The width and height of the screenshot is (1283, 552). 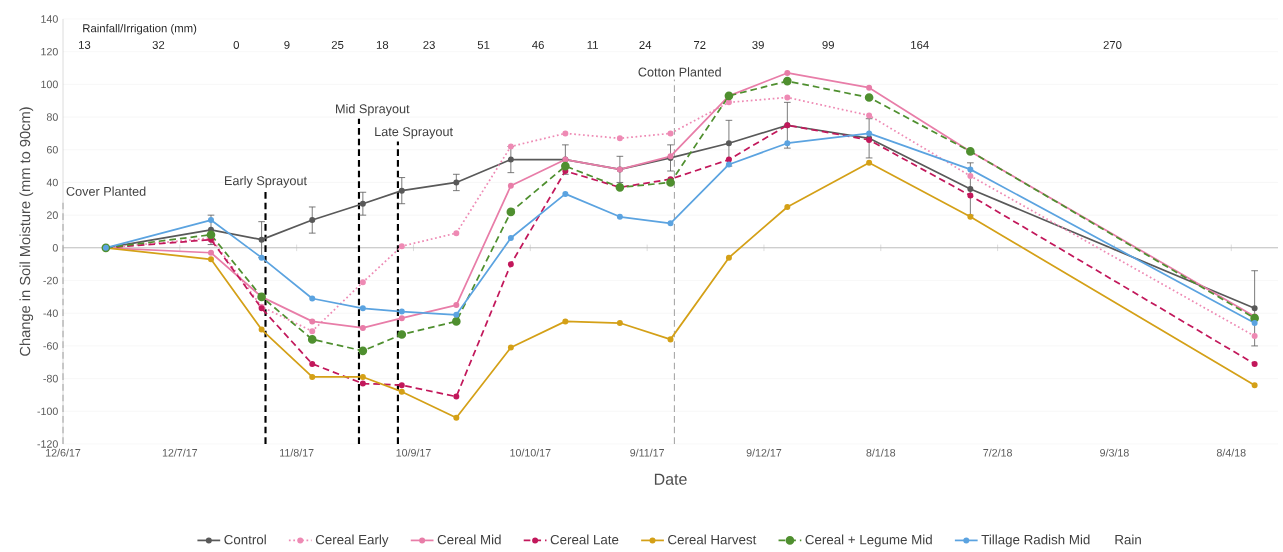 I want to click on annotation: 32, so click(x=158, y=45).